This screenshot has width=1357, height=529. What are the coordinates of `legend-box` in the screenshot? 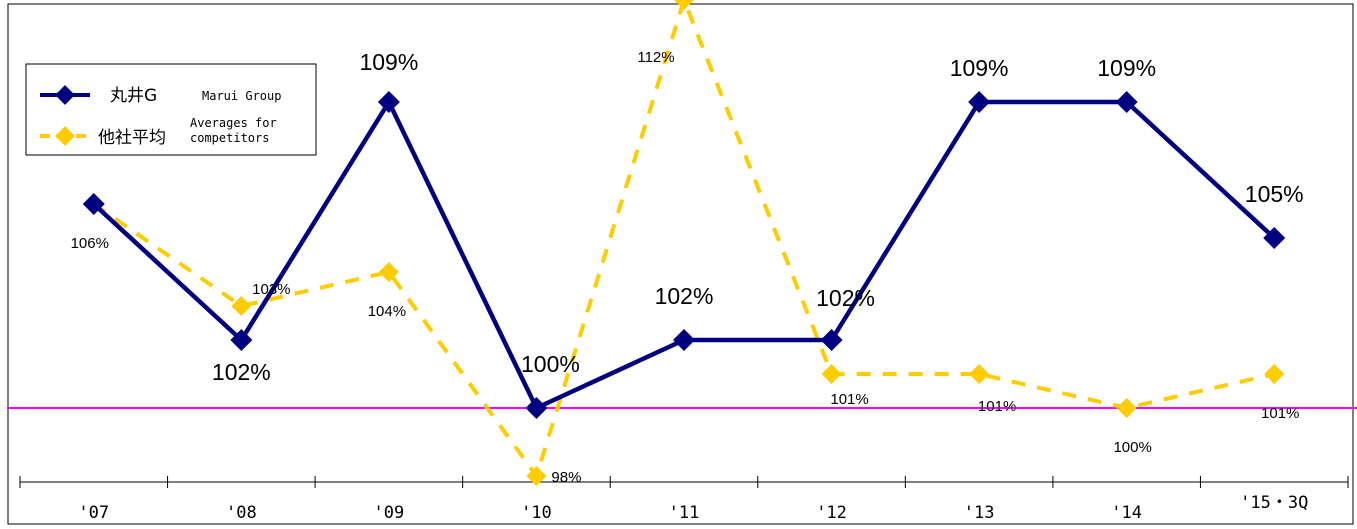 It's located at (171, 109).